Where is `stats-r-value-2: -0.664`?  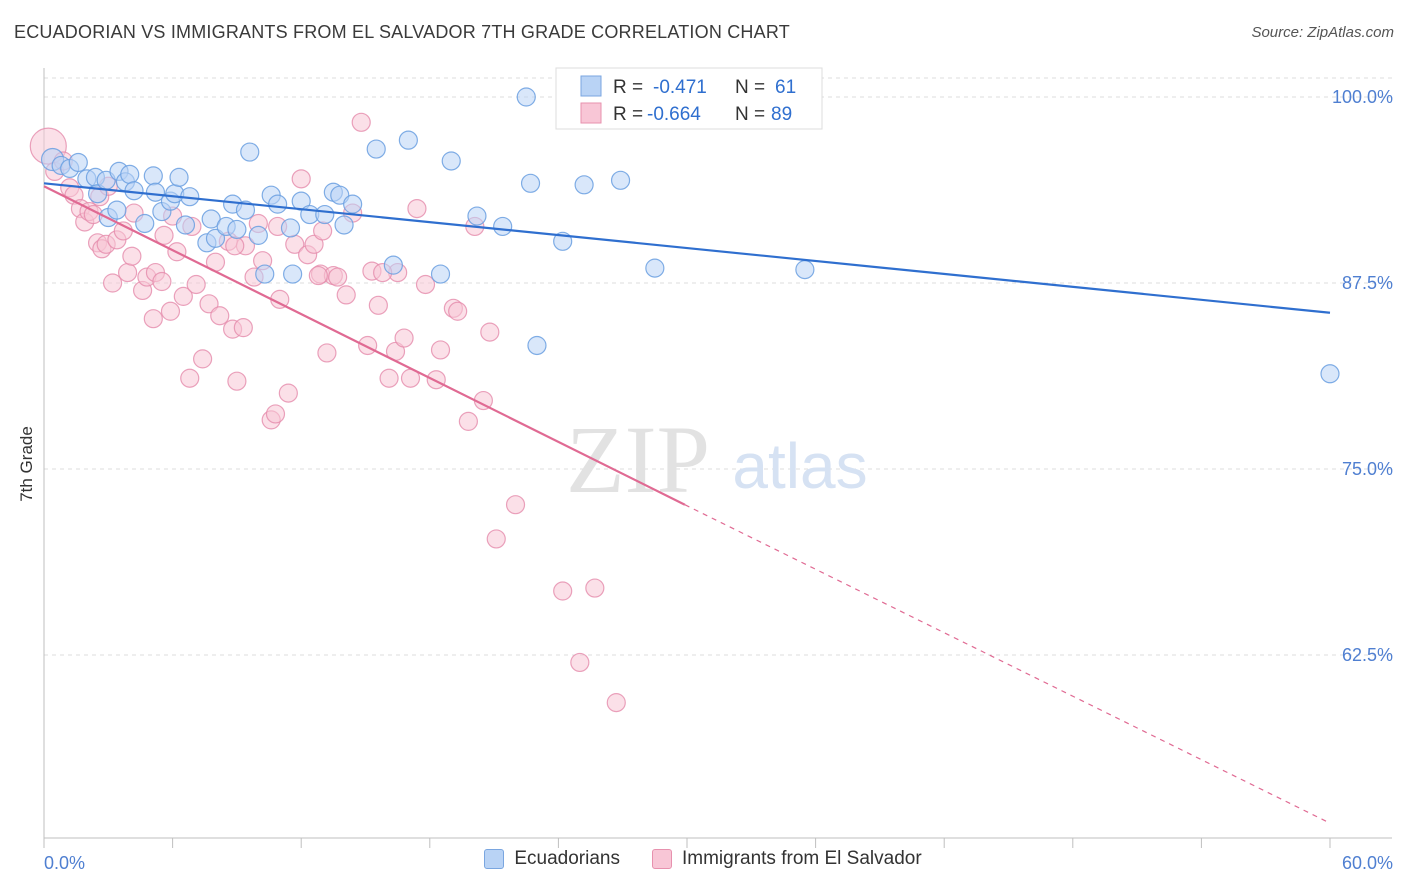
stats-r-value-2: -0.664 is located at coordinates (674, 114).